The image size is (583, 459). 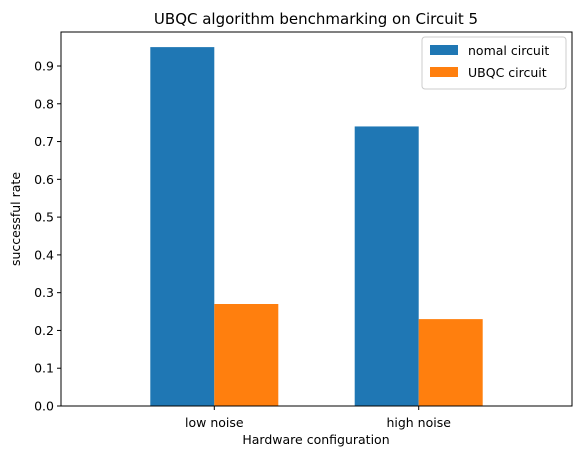 I want to click on y-tick-label: 0.5, so click(x=44, y=217).